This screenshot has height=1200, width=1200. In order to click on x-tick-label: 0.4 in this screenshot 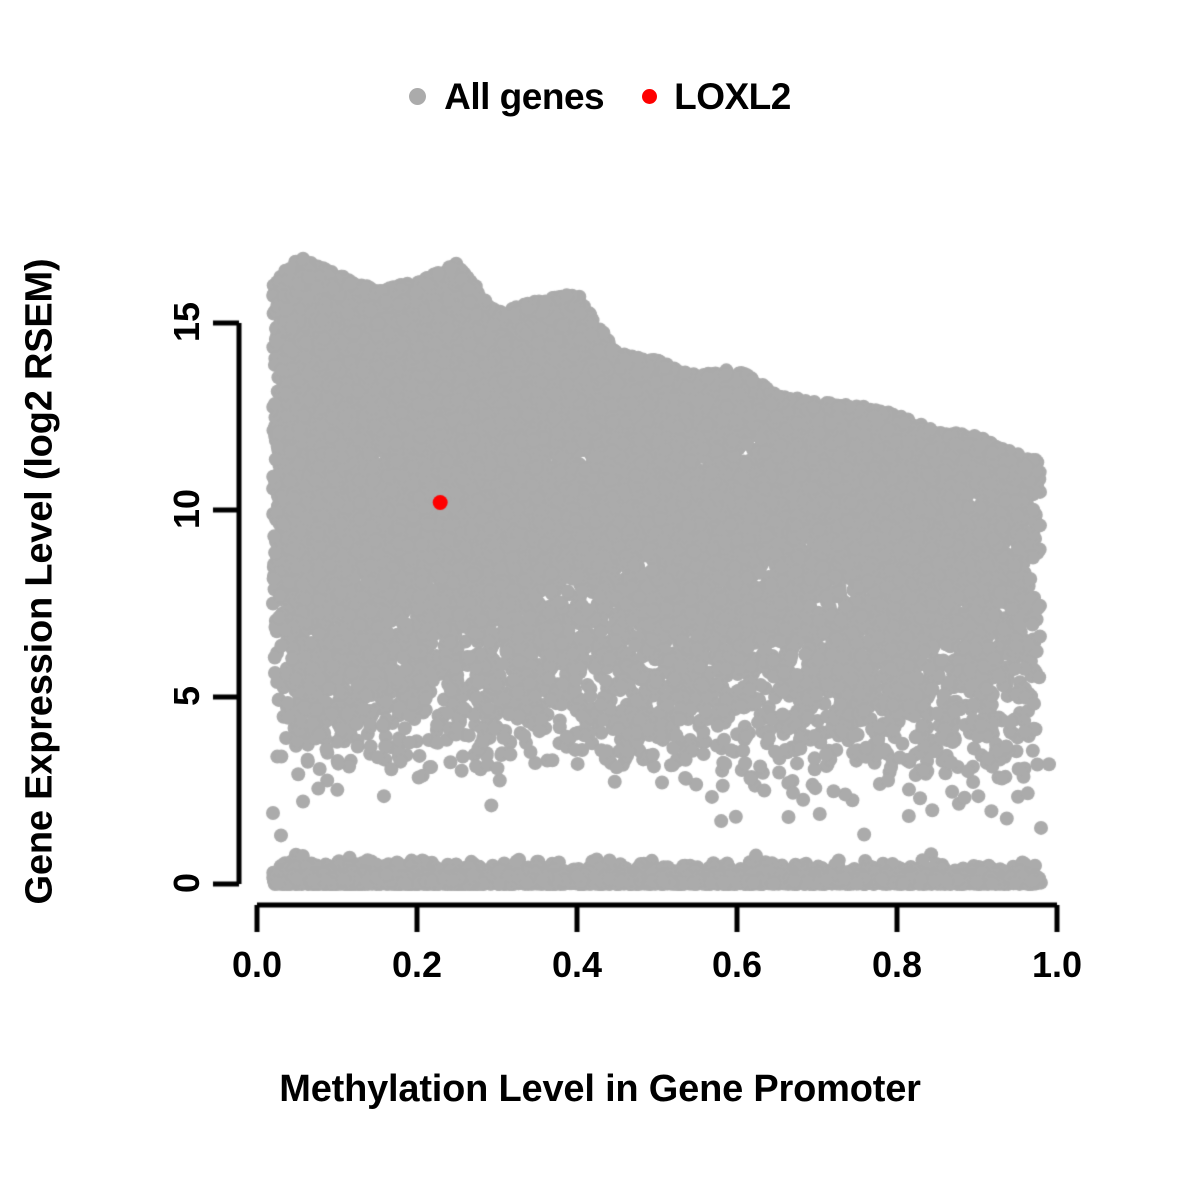, I will do `click(577, 964)`.